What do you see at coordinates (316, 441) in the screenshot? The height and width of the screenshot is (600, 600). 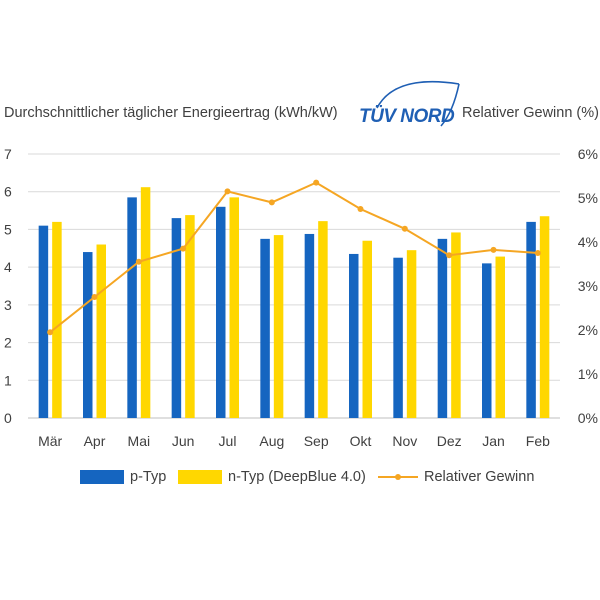 I see `x-tick-label: Sep` at bounding box center [316, 441].